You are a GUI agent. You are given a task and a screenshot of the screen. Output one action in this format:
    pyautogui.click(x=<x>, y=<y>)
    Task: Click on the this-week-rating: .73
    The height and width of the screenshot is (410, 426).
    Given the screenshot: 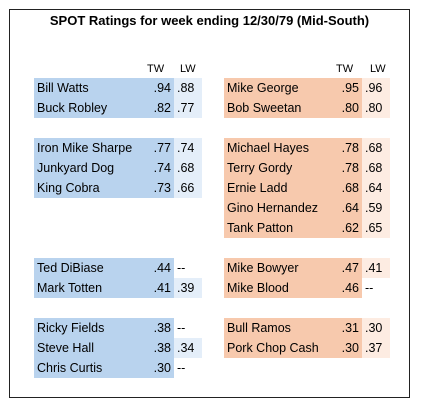 What is the action you would take?
    pyautogui.click(x=159, y=188)
    